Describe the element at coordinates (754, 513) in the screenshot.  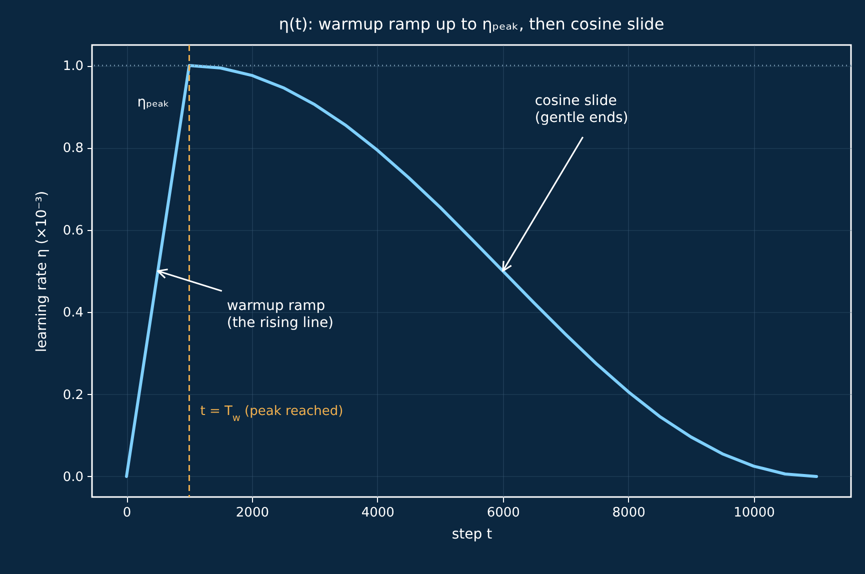
I see `x-tick-label: 10000` at that location.